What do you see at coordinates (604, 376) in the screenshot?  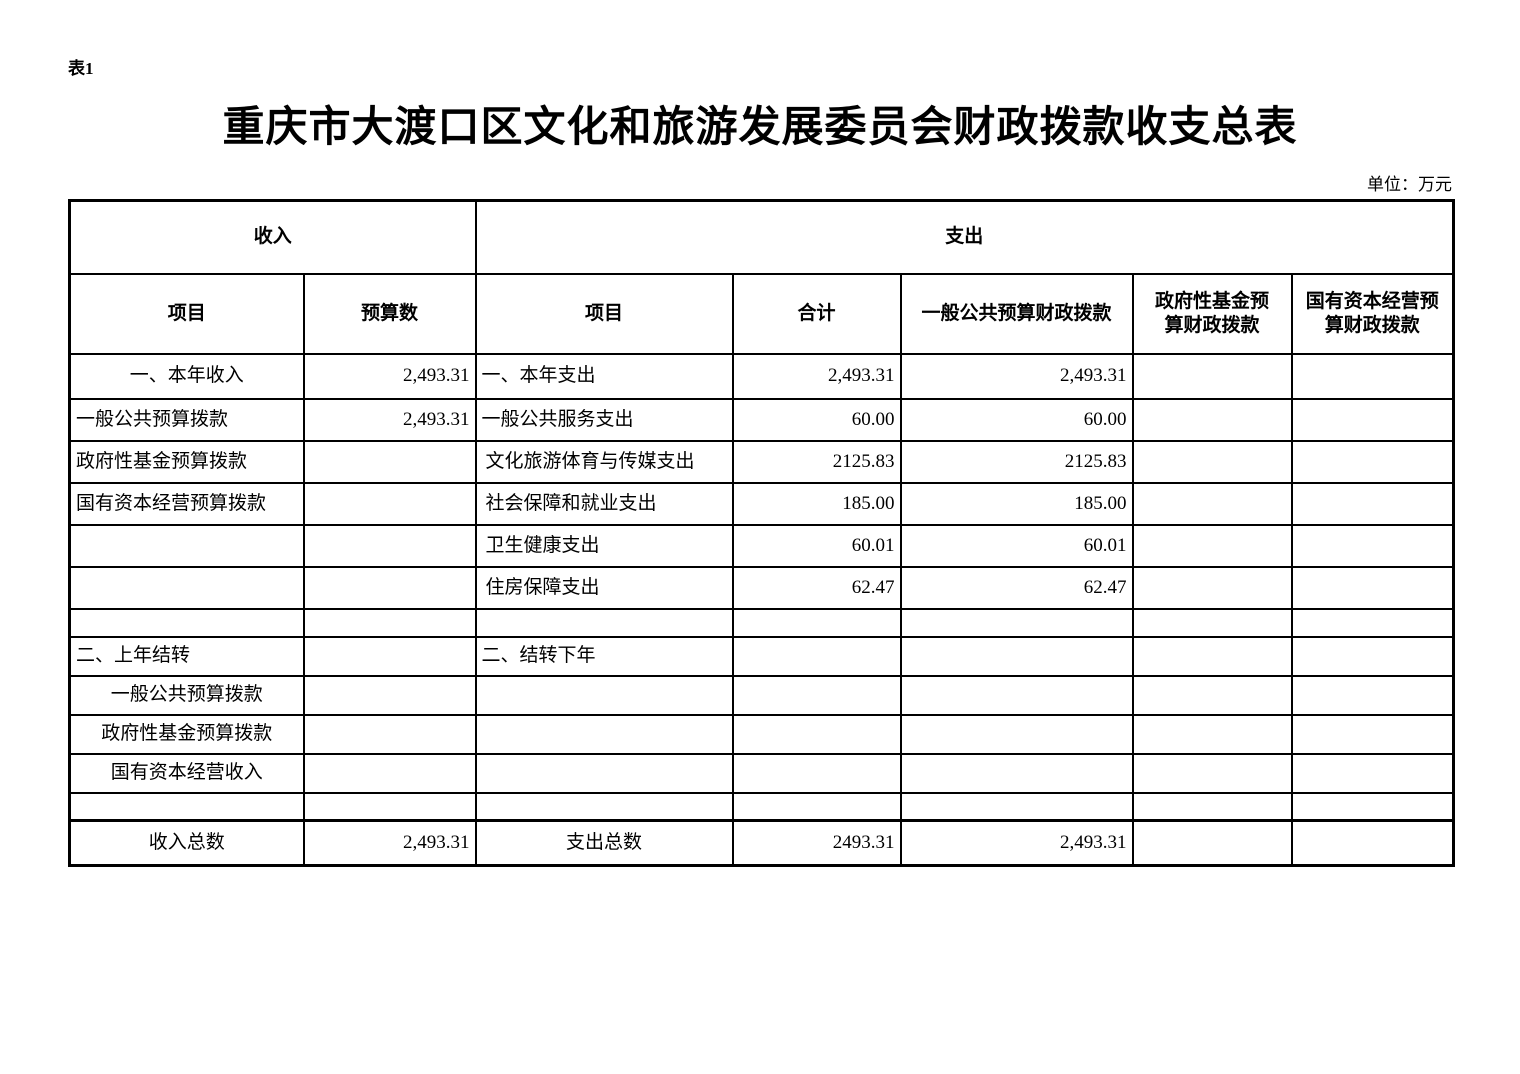 I see `expense-item-cell: 一、本年支出` at bounding box center [604, 376].